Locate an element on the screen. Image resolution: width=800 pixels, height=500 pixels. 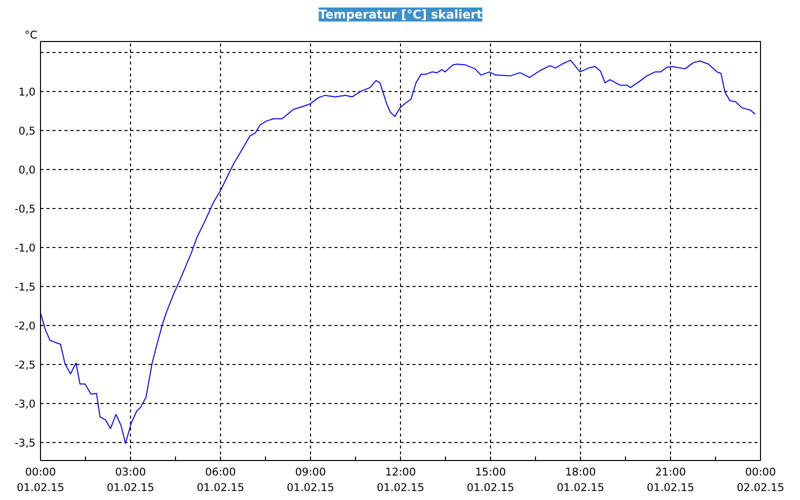
y-tick-label: -0,5 is located at coordinates (25, 209).